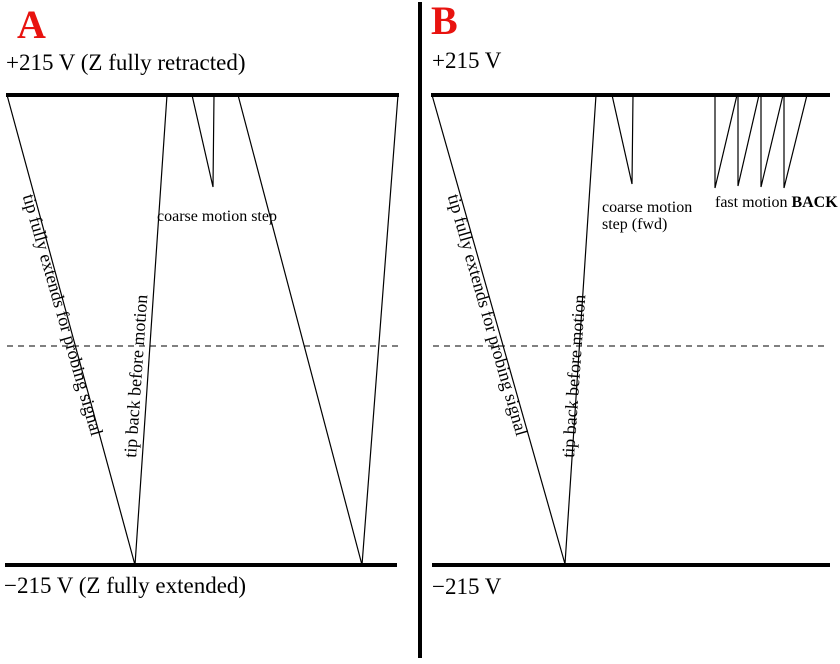 This screenshot has height=664, width=840. Describe the element at coordinates (126, 62) in the screenshot. I see `panel-a-top-voltage: +215 V (Z fully retracted)` at that location.